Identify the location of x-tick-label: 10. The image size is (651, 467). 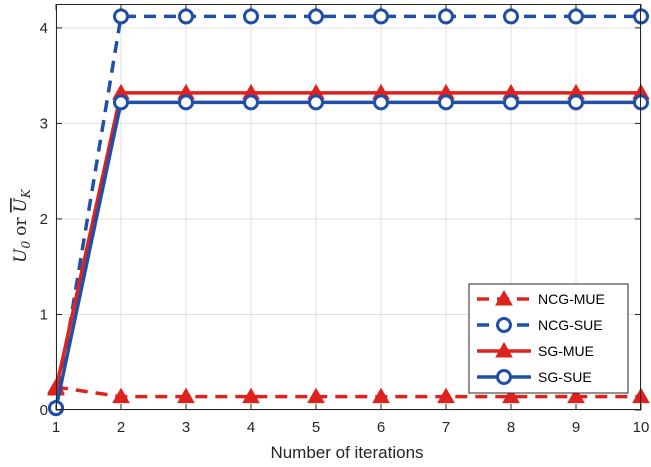
(641, 427).